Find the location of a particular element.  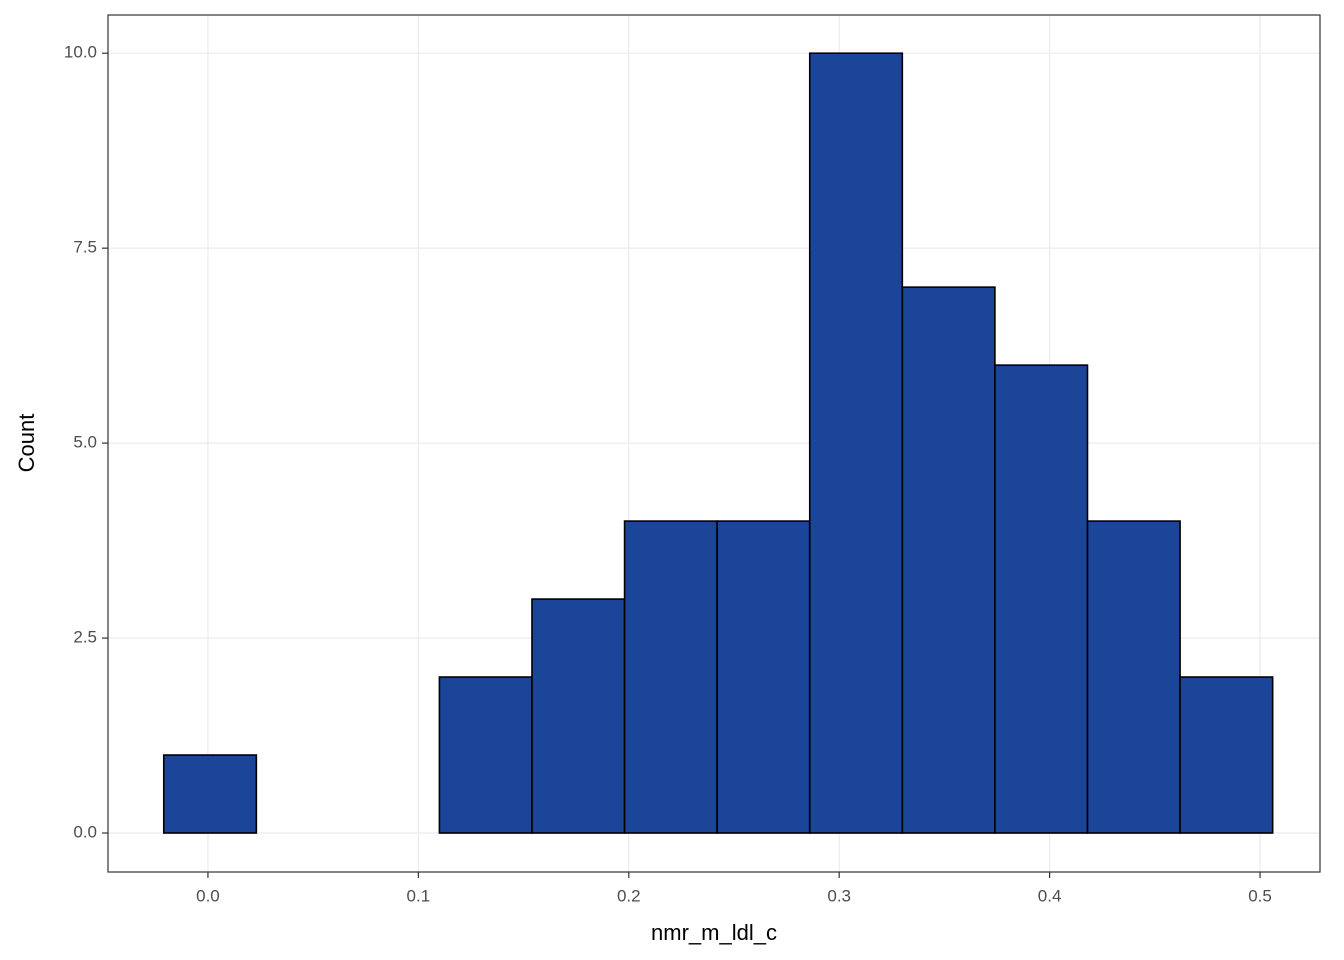

x-tick-label: 0.5 is located at coordinates (1260, 895).